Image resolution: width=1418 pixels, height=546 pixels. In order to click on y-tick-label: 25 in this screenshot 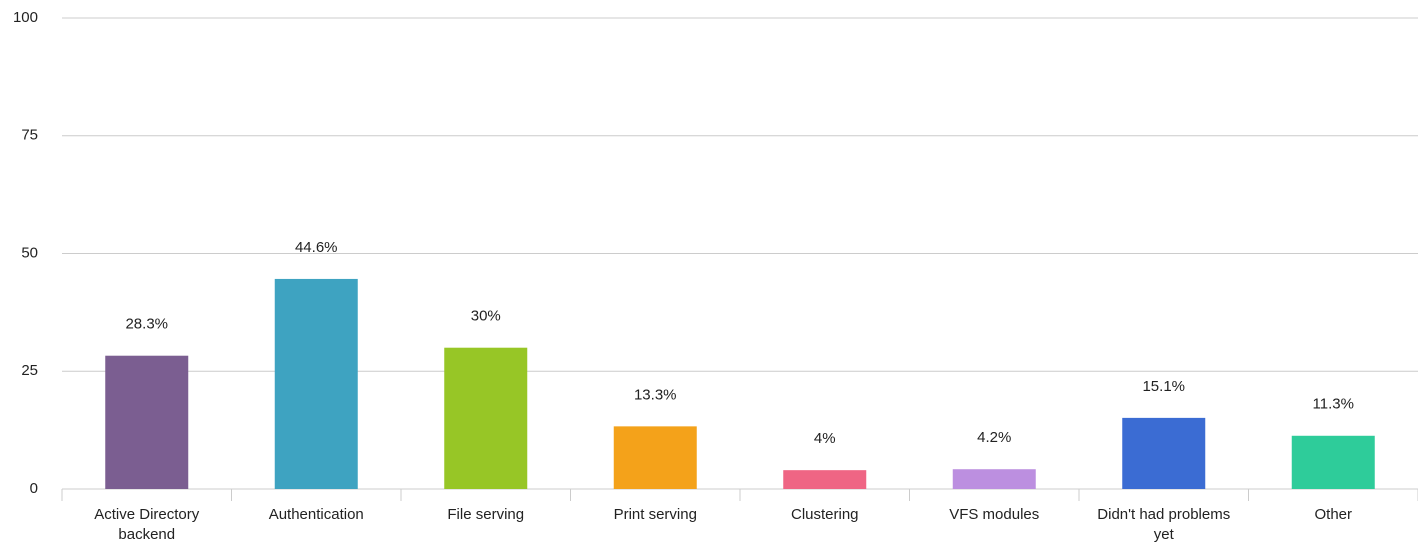, I will do `click(29, 370)`.